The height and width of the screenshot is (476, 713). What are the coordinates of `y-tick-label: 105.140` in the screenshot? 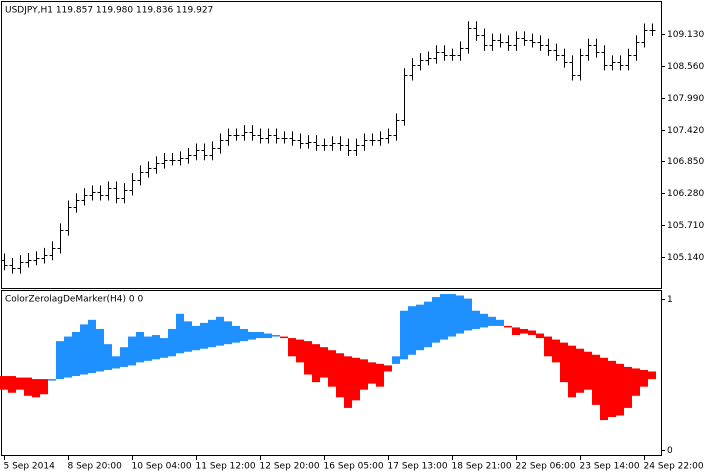 It's located at (685, 258).